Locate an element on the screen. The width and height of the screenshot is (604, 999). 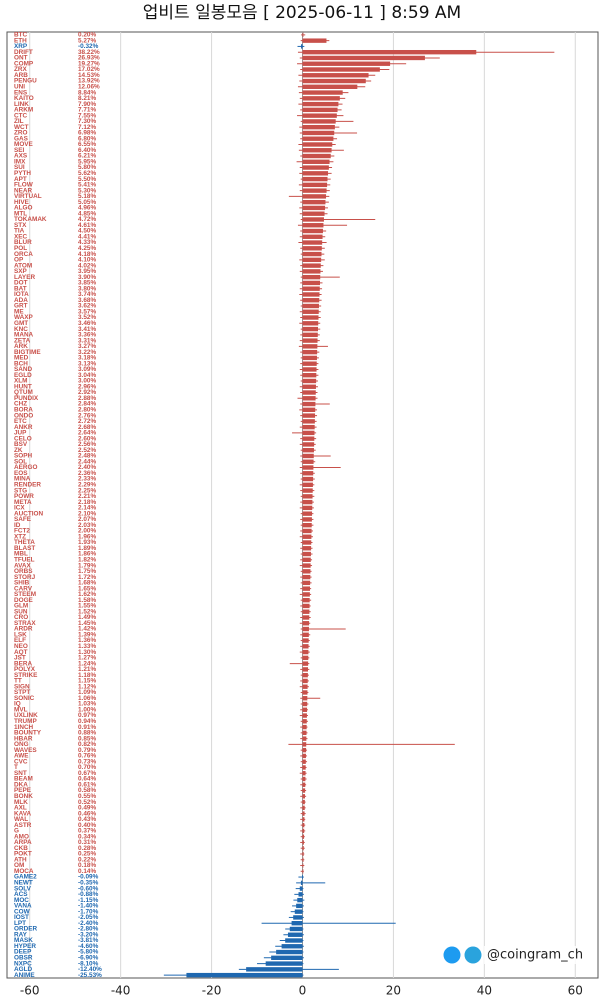
category-label: ZRO is located at coordinates (21, 133).